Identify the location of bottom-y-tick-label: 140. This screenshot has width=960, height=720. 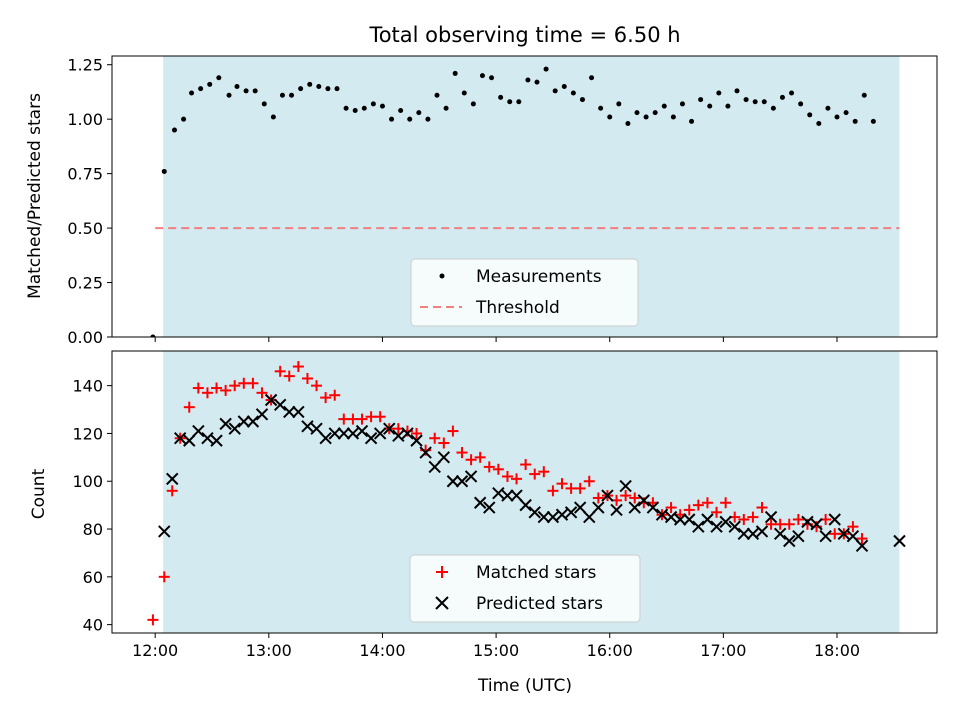
(87, 386).